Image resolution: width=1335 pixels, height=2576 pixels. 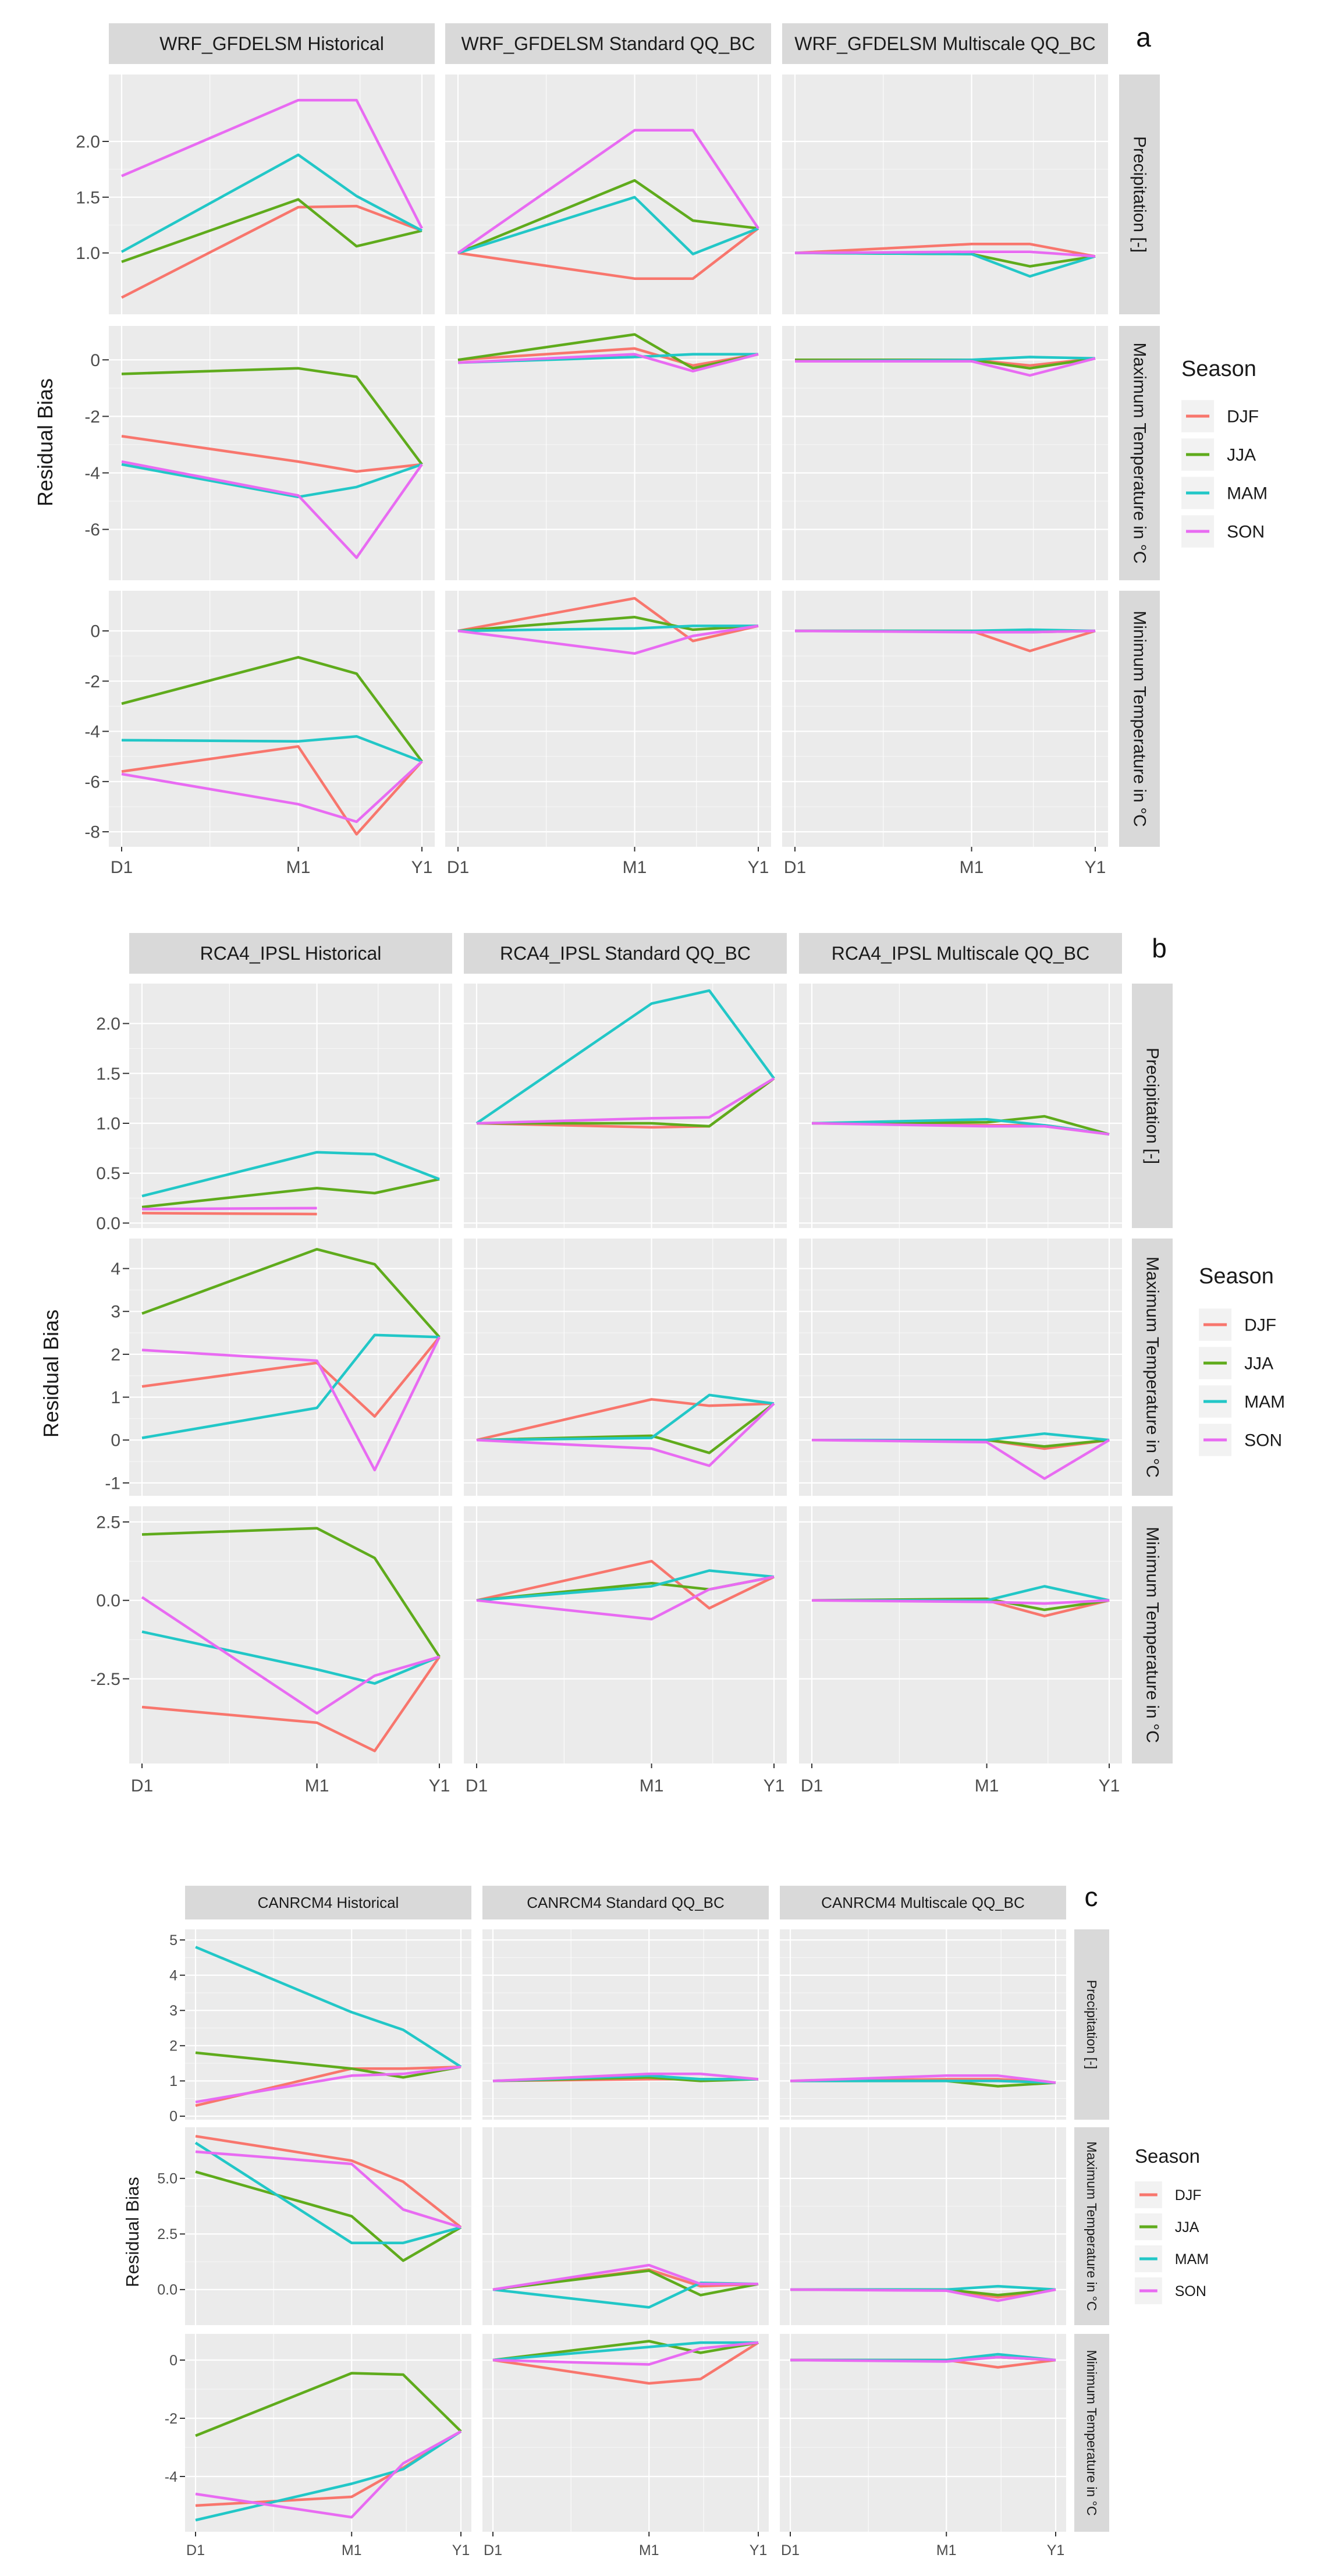 I want to click on y-tick-label: 5, so click(x=173, y=1941).